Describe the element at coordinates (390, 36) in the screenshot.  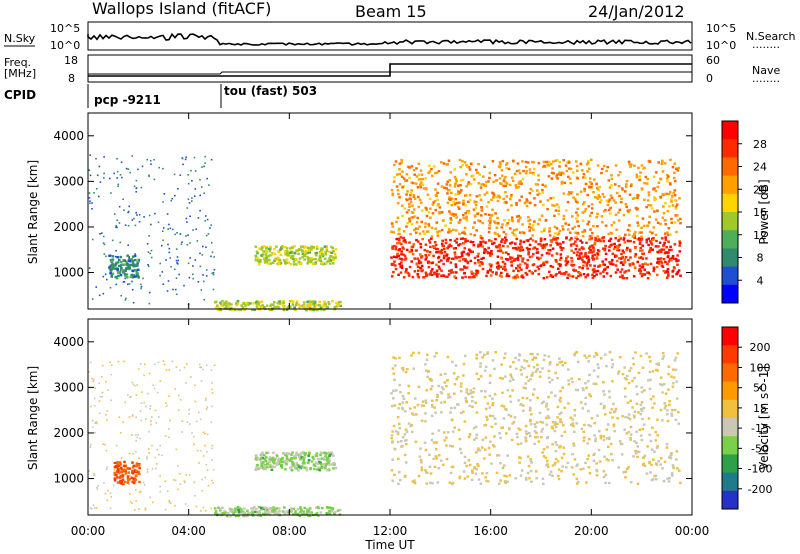
I see `nsky-frame` at that location.